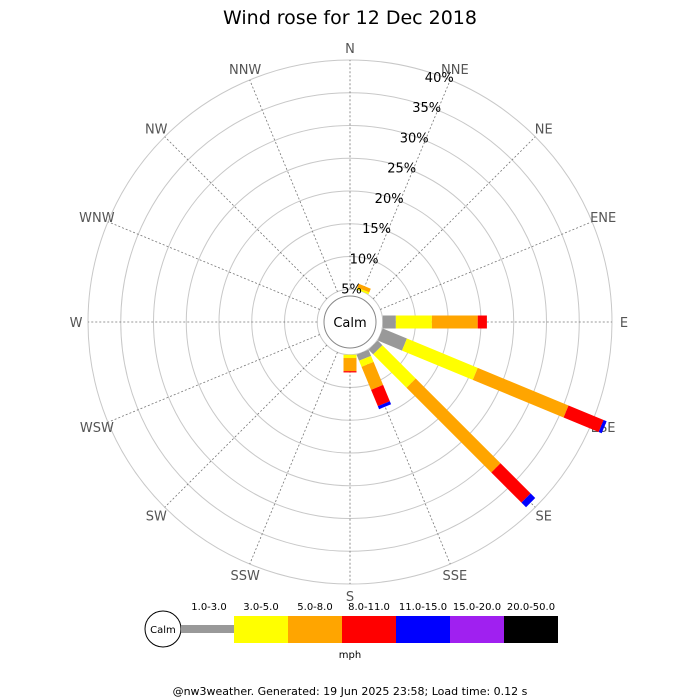  I want to click on radial-tick-label: 25%, so click(401, 169).